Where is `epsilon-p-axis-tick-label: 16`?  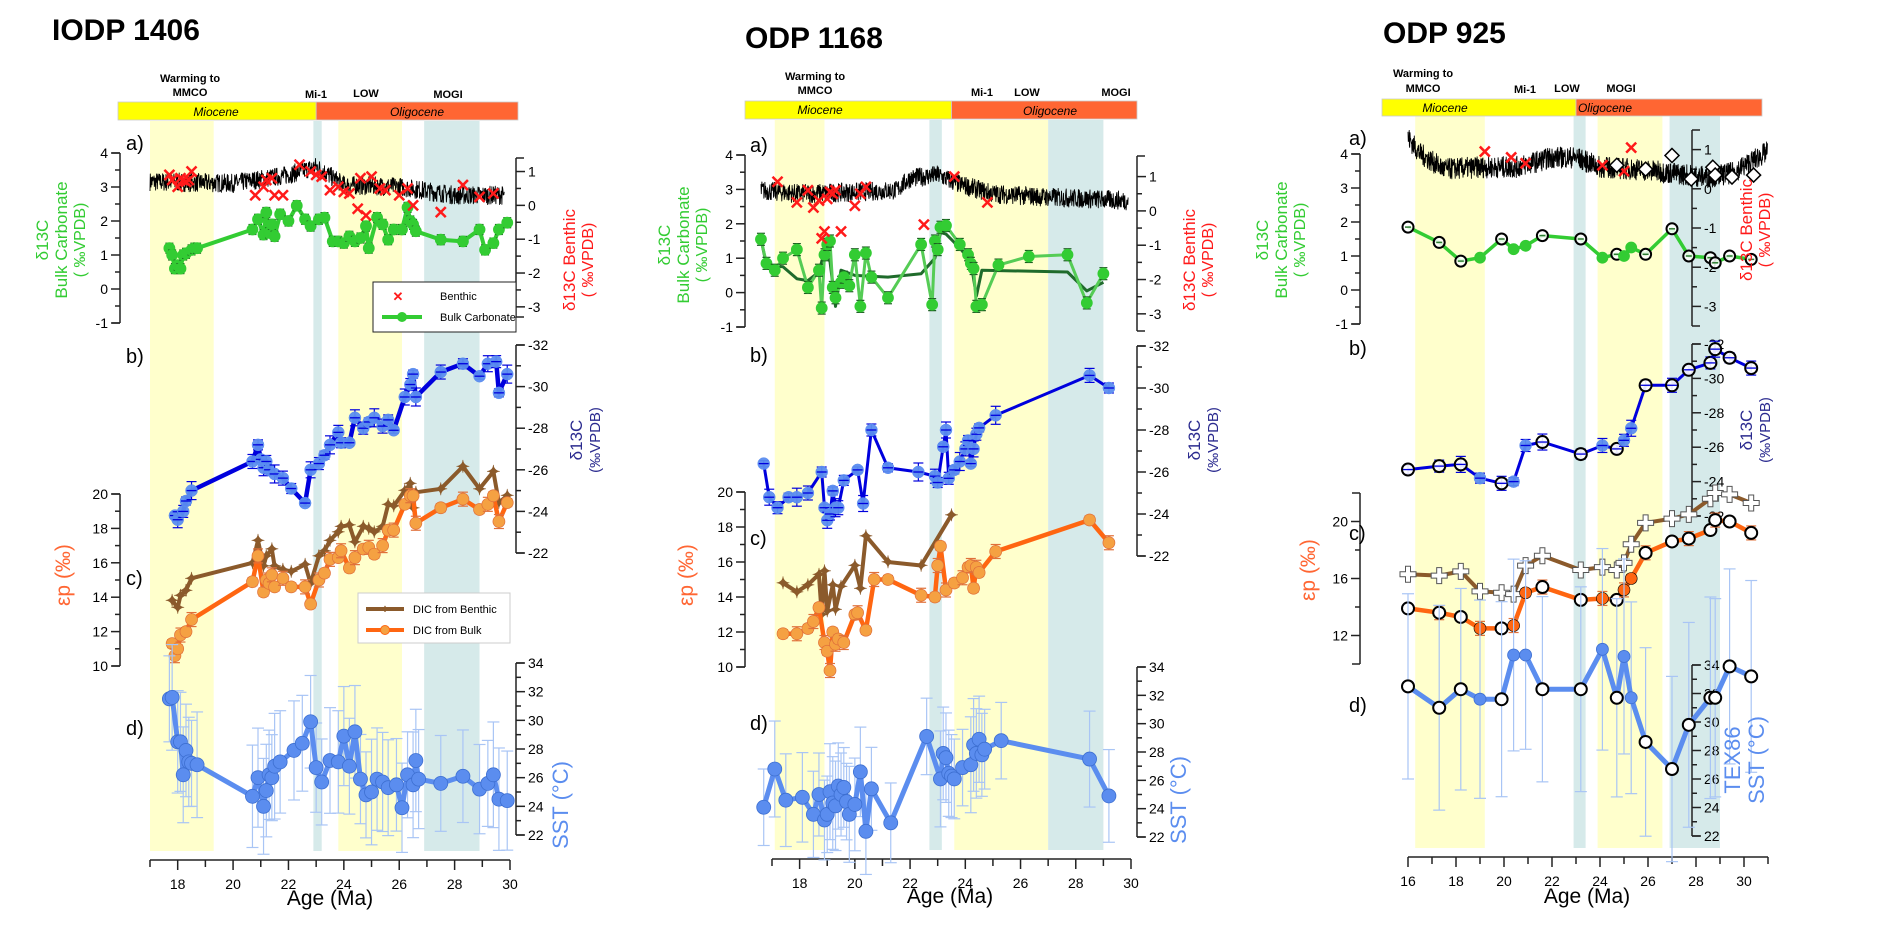 epsilon-p-axis-tick-label: 16 is located at coordinates (100, 563).